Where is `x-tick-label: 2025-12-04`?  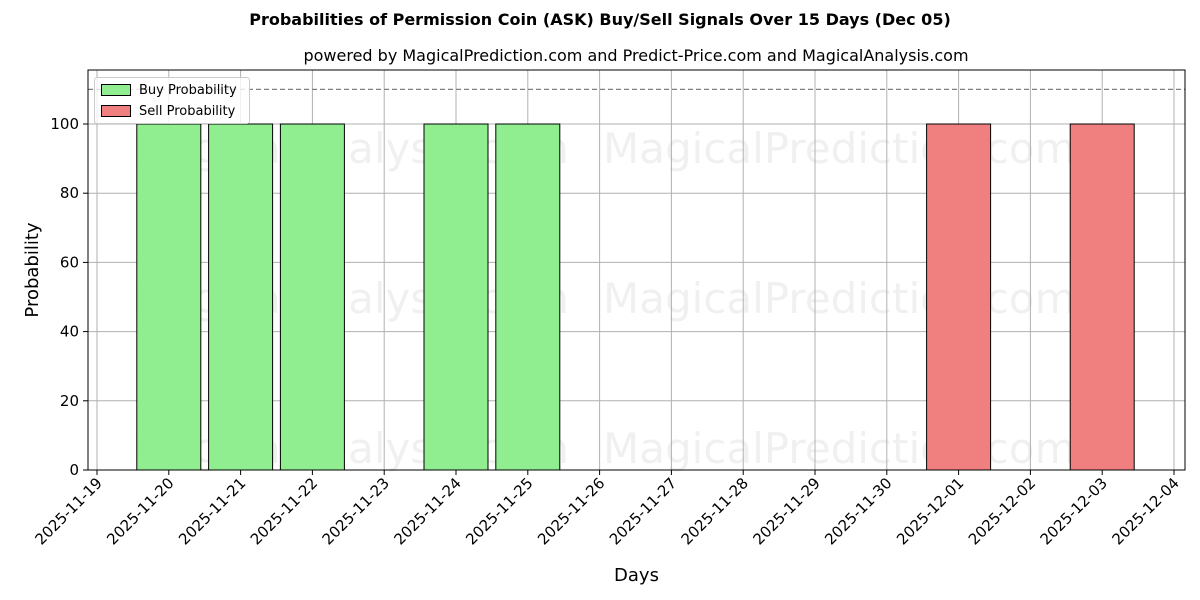
x-tick-label: 2025-12-04 is located at coordinates (1145, 511).